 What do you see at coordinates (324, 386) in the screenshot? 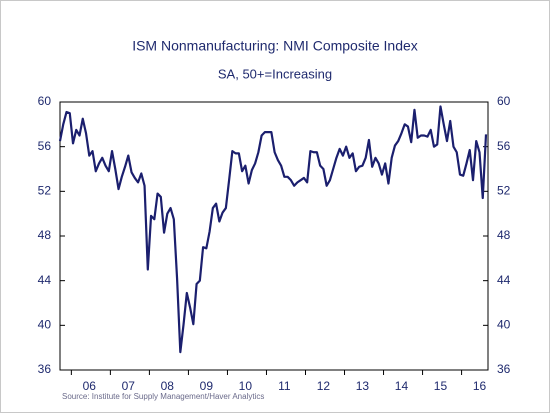
I see `x-tick-label: 12` at bounding box center [324, 386].